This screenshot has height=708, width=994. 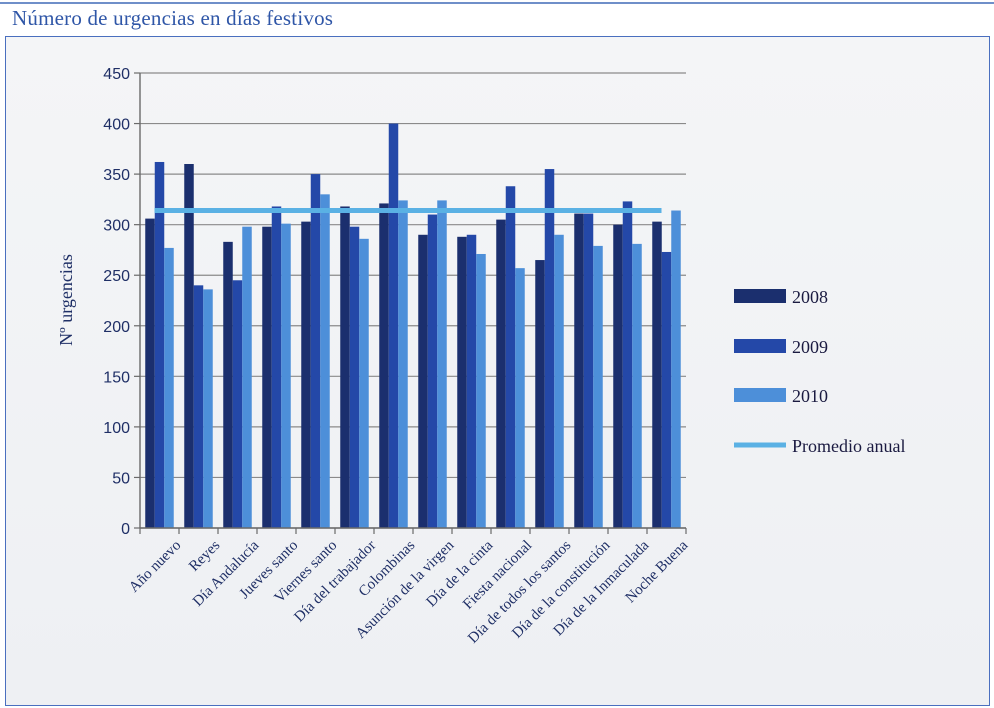 I want to click on y-tick-label: 0, so click(x=125, y=529).